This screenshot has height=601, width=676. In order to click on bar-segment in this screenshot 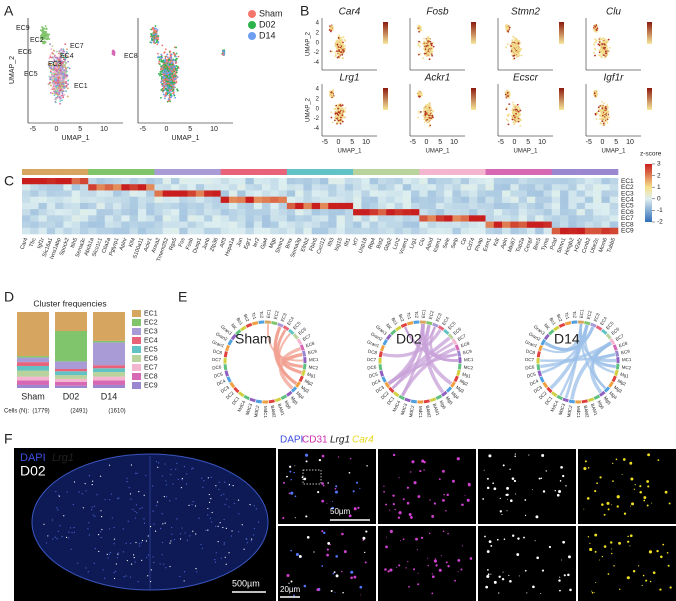, I will do `click(71, 365)`.